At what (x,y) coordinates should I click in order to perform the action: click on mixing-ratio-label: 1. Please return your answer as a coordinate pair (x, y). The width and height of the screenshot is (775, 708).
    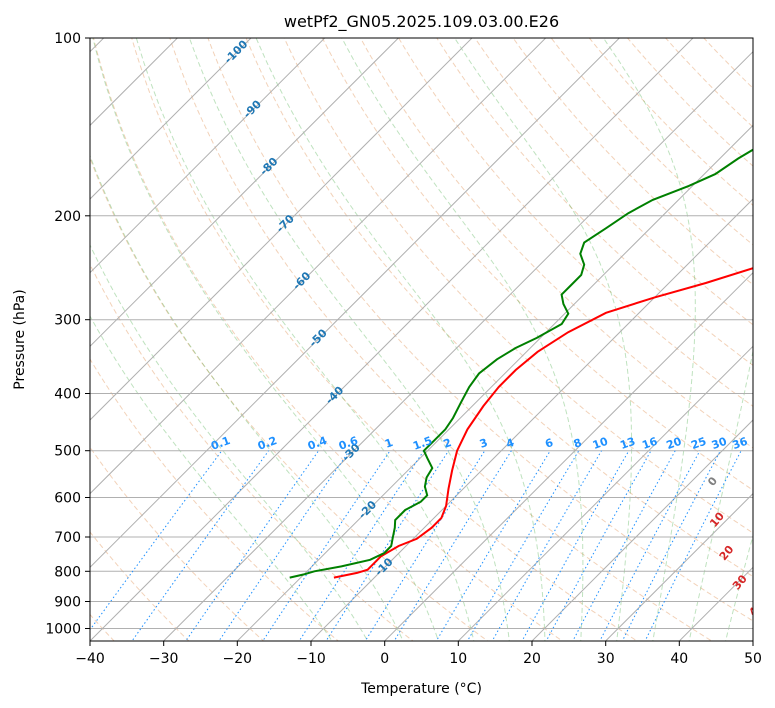
    Looking at the image, I should click on (389, 443).